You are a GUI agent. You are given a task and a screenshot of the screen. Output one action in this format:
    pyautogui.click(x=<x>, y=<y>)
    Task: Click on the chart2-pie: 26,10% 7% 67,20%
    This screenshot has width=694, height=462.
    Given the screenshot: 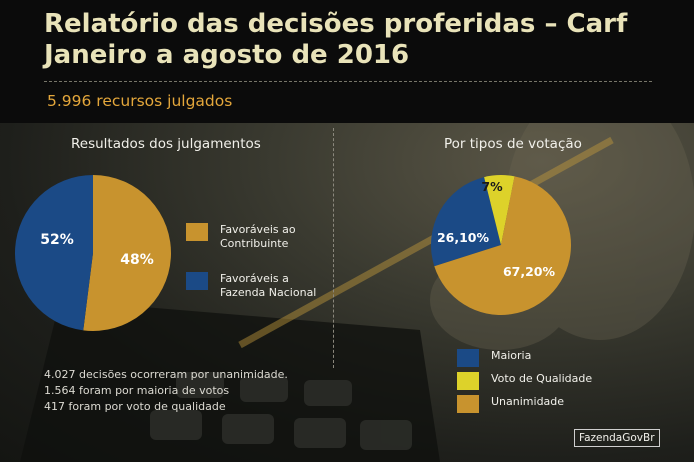 What is the action you would take?
    pyautogui.click(x=501, y=245)
    